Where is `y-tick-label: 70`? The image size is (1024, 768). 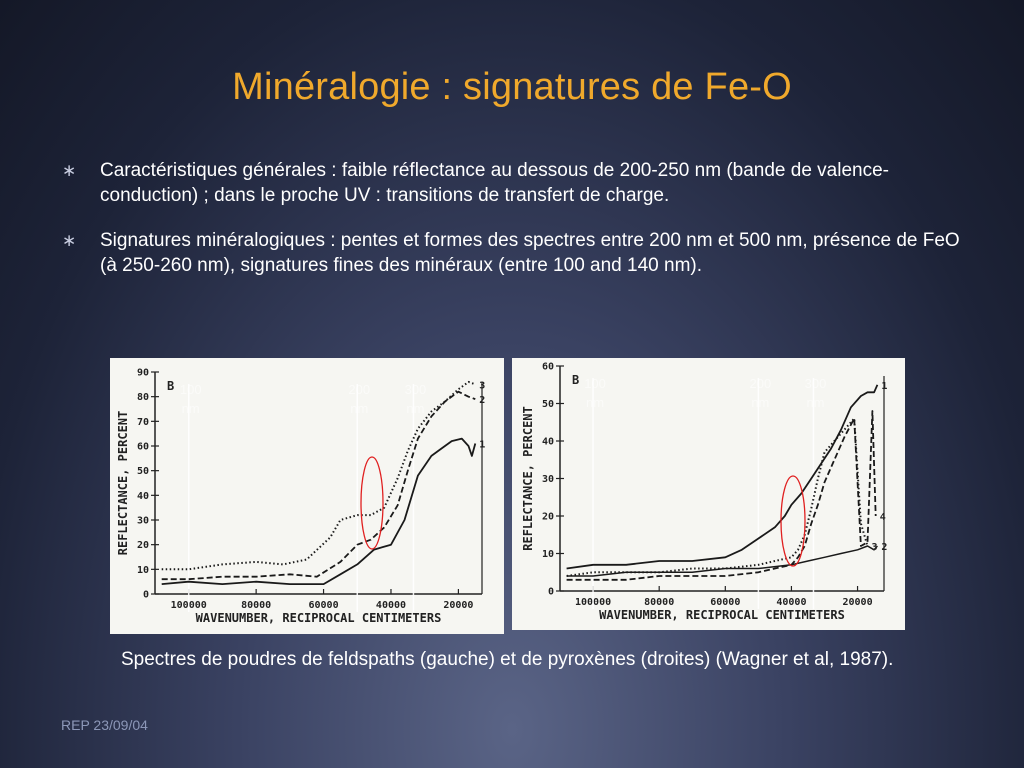 y-tick-label: 70 is located at coordinates (143, 422).